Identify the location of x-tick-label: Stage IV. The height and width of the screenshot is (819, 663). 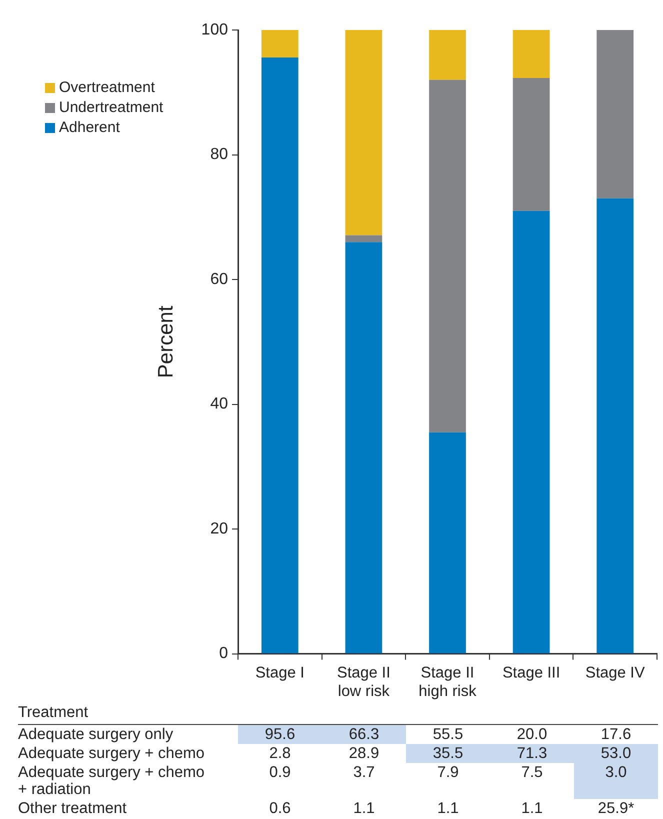
(615, 673).